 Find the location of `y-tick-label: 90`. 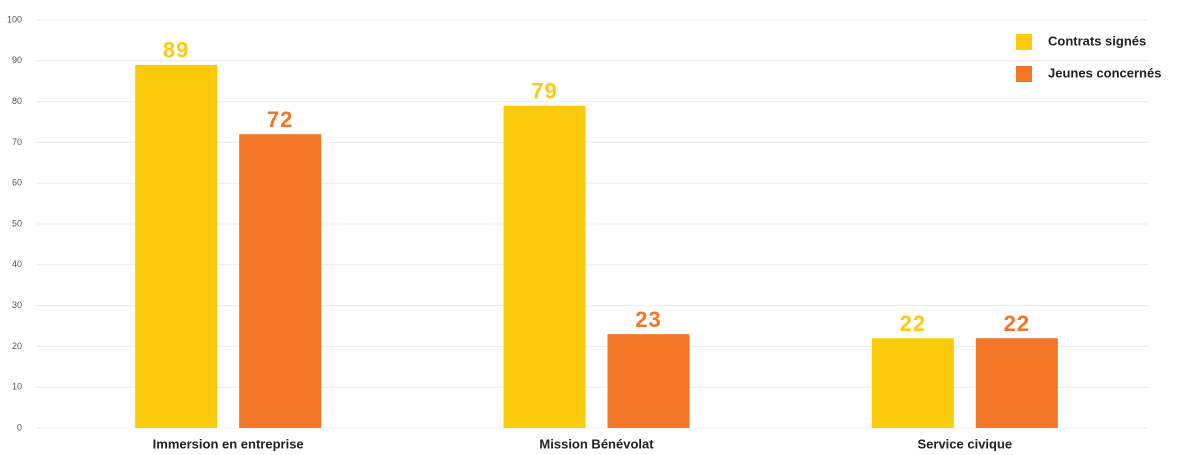

y-tick-label: 90 is located at coordinates (17, 60).